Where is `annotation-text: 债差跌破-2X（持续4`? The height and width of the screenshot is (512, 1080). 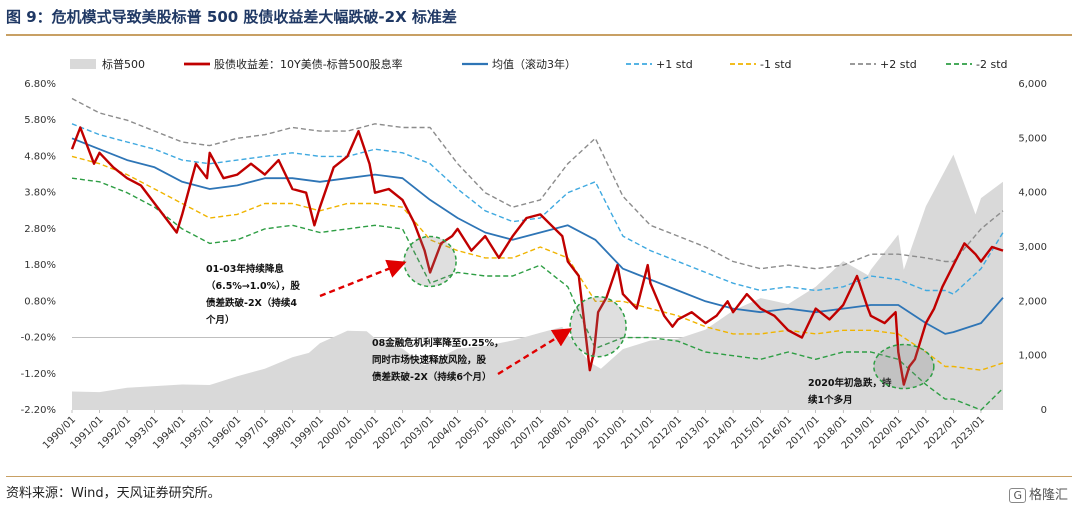
annotation-text: 债差跌破-2X（持续4 is located at coordinates (251, 303).